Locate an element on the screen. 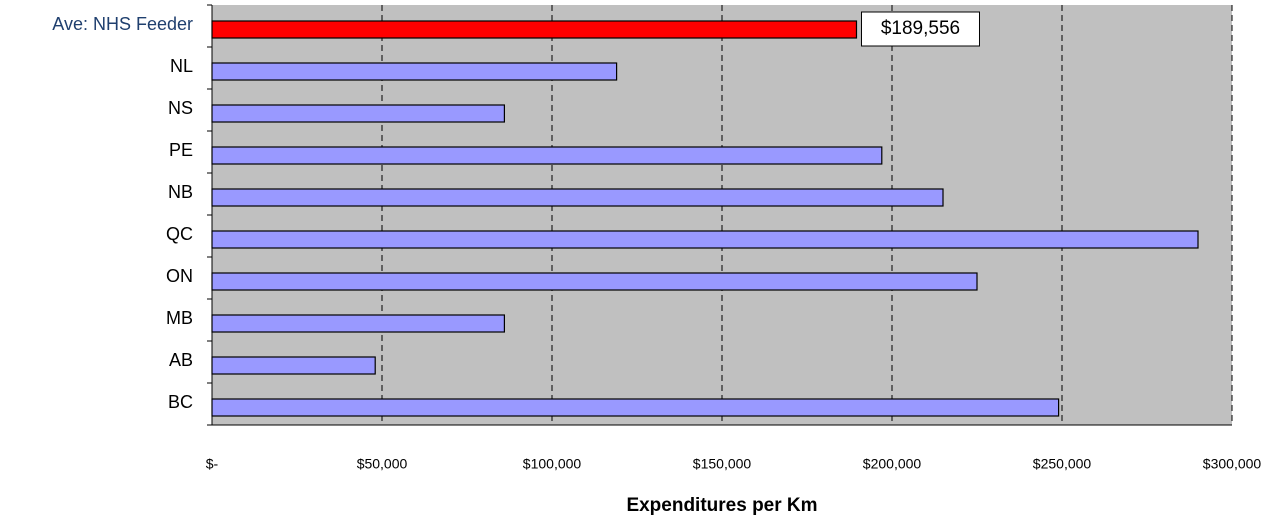  category-label: ON is located at coordinates (179, 276).